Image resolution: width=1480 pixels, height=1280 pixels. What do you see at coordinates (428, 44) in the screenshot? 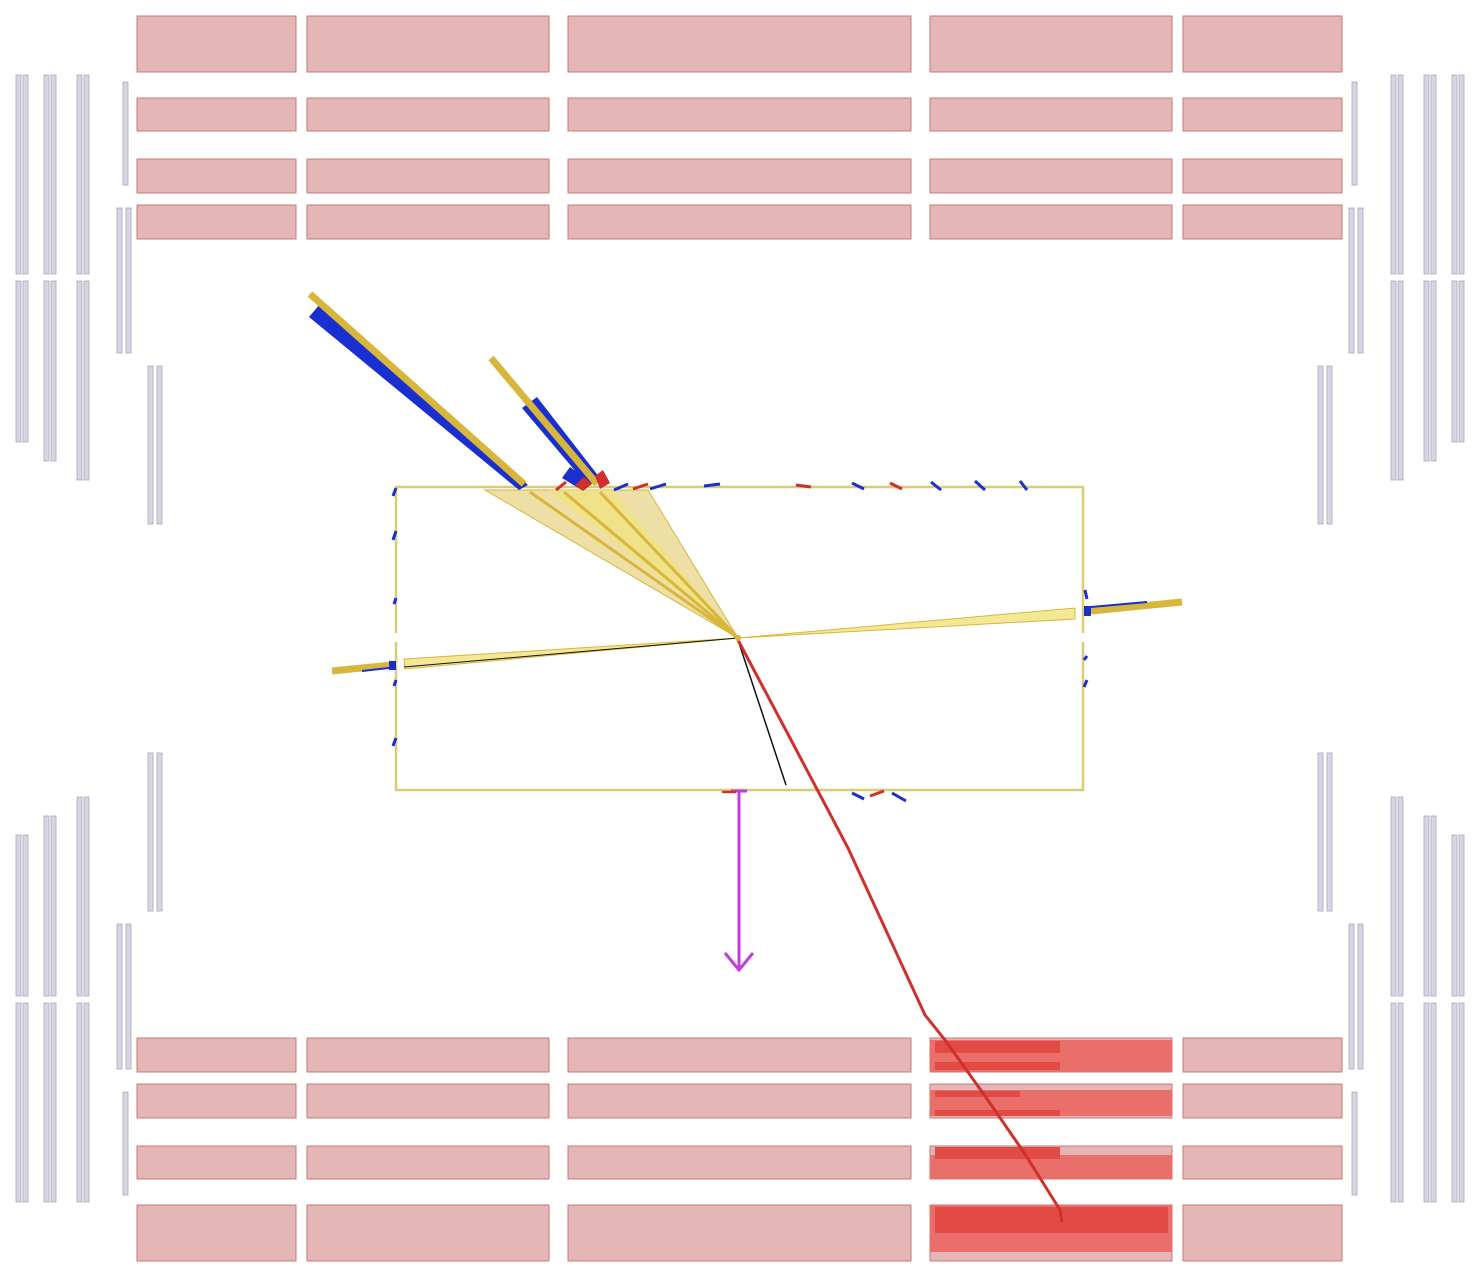
I see `muon-chamber-top-r0-c1` at bounding box center [428, 44].